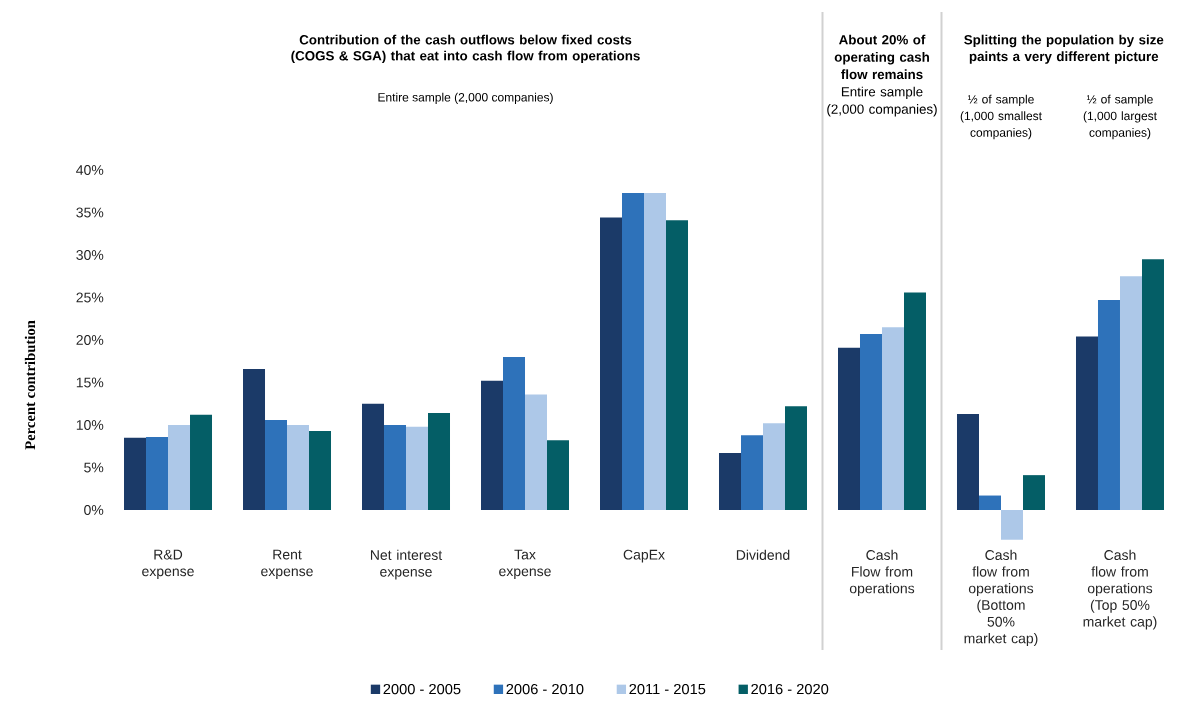 The height and width of the screenshot is (701, 1186). Describe the element at coordinates (90, 382) in the screenshot. I see `y-tick-label: 15%` at that location.